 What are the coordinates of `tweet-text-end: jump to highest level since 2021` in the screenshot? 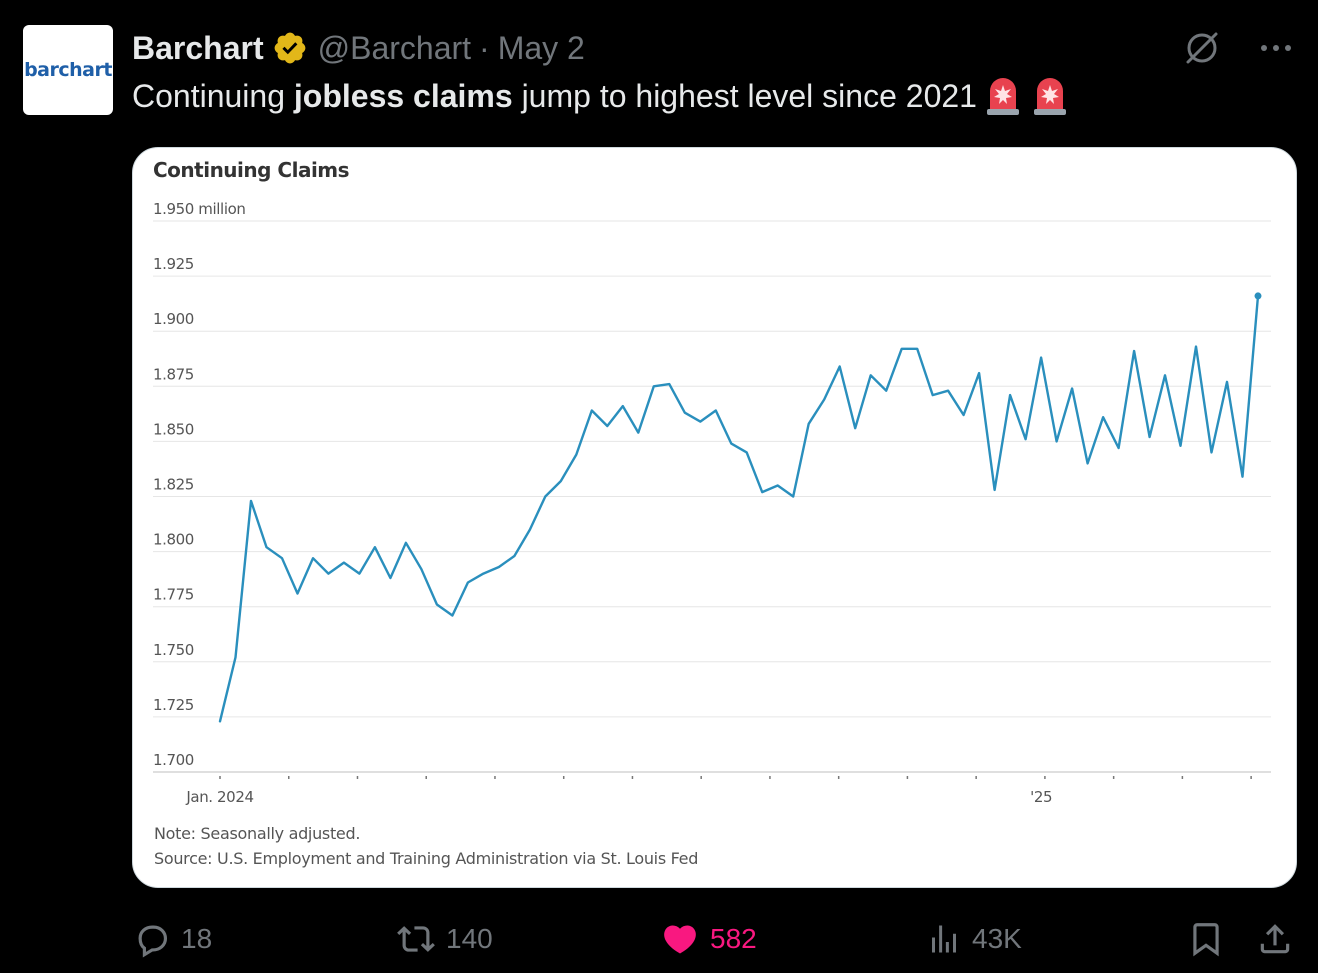 It's located at (744, 95).